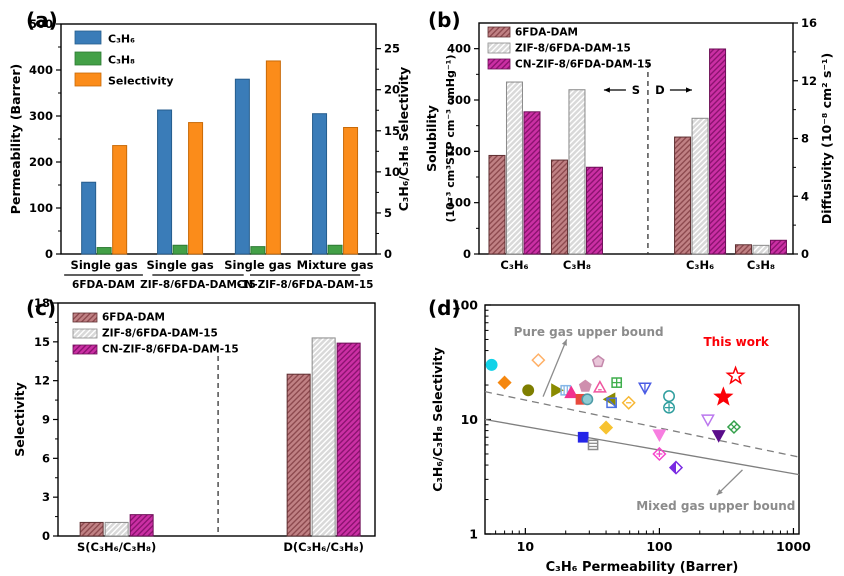  I want to click on material-label: CN-ZIF-8/6FDA-DAM-15, so click(305, 283).